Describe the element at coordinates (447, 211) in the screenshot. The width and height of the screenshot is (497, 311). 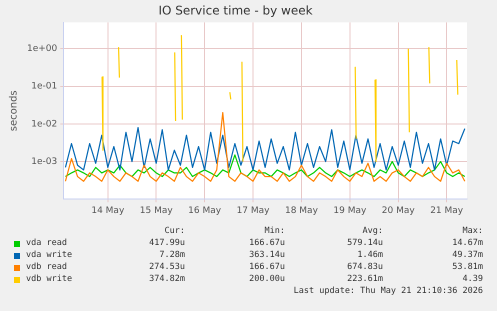
I see `x-tick-label: 21 May` at that location.